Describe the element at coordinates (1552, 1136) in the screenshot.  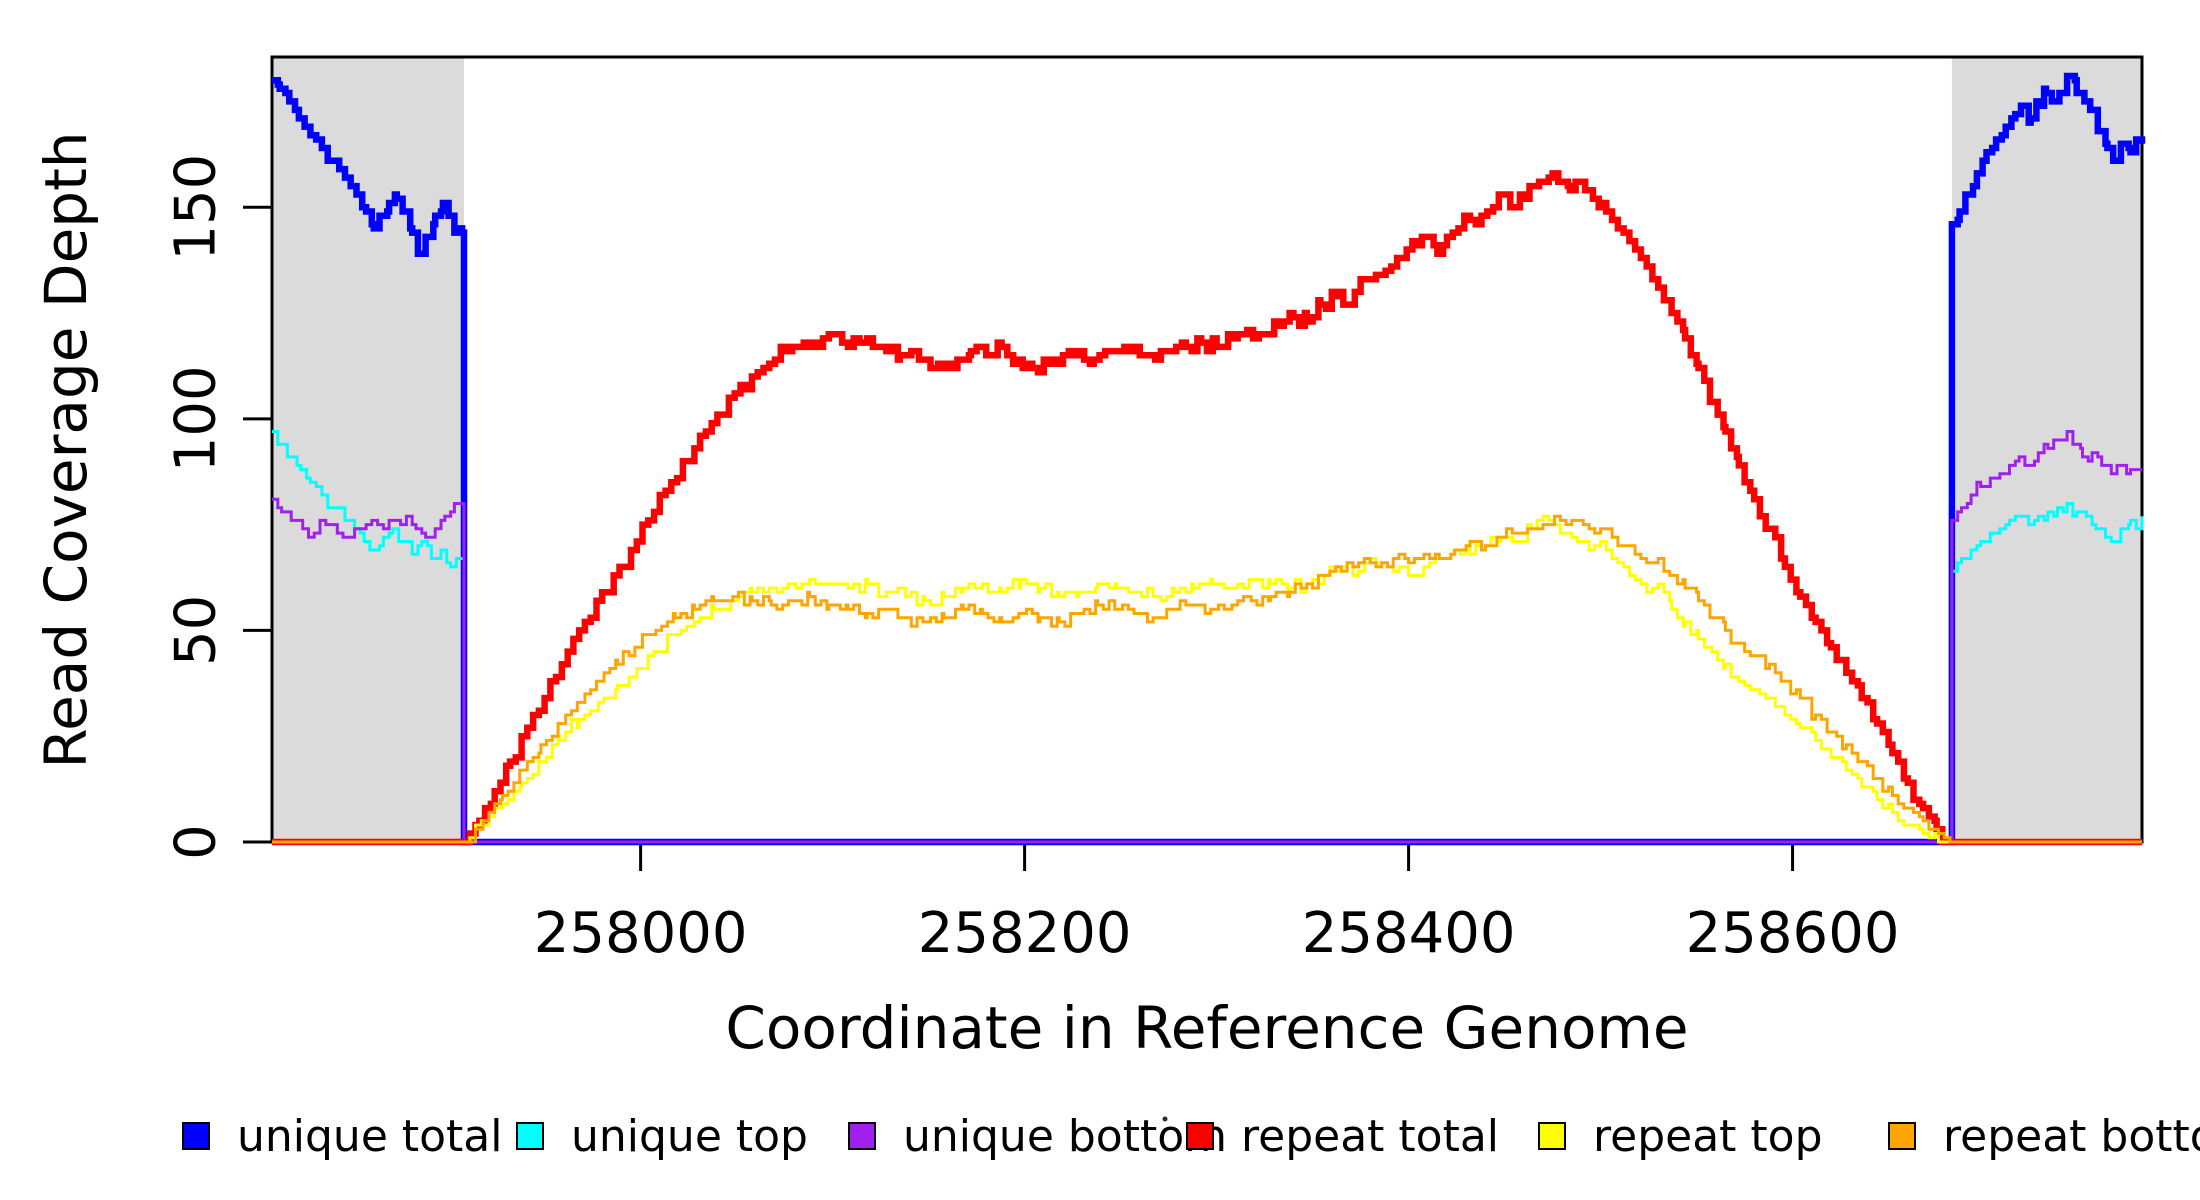
I see `legend-swatch-repeat-top` at that location.